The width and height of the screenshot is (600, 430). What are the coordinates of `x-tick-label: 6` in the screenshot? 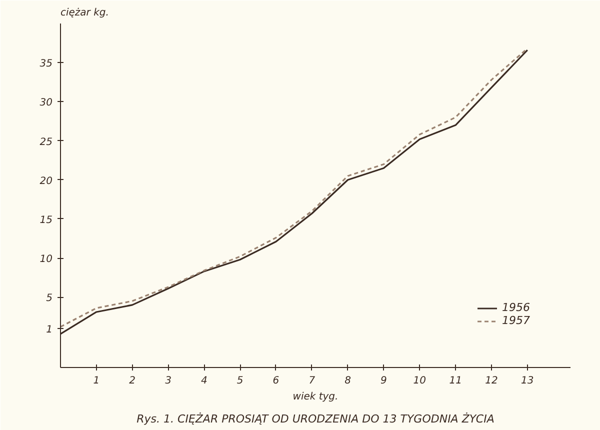 It's located at (276, 381).